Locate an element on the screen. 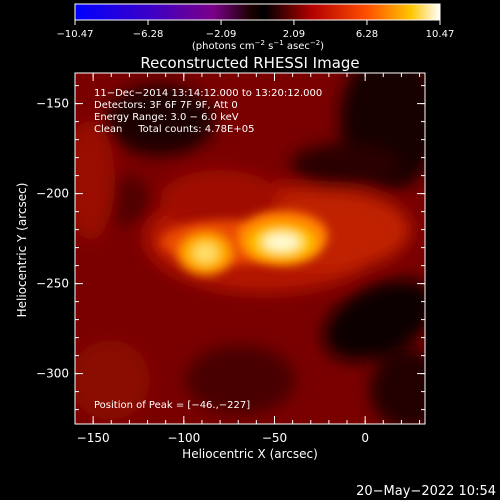 The image size is (500, 500). colorbar-units: (photons cm−2 s−1 asec−2) is located at coordinates (258, 45).